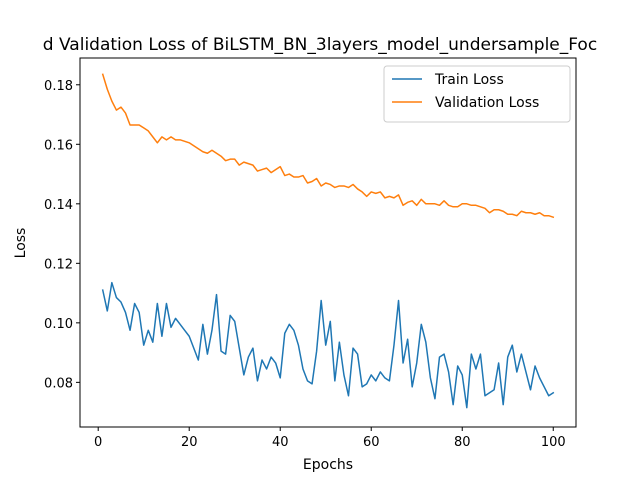 The width and height of the screenshot is (640, 480). I want to click on legend: Train Loss Validation Loss, so click(477, 94).